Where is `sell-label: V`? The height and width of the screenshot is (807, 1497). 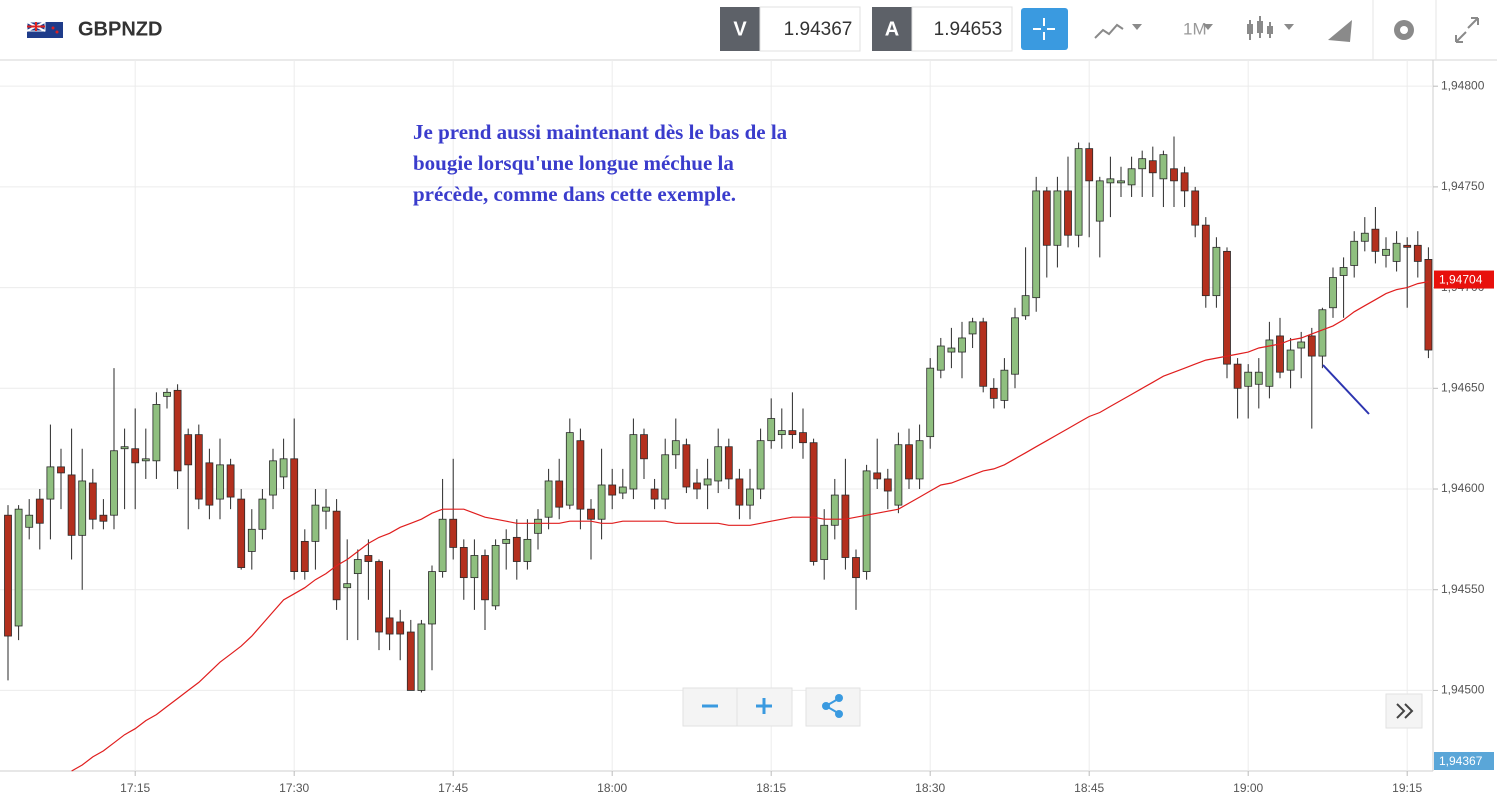
sell-label: V is located at coordinates (740, 29).